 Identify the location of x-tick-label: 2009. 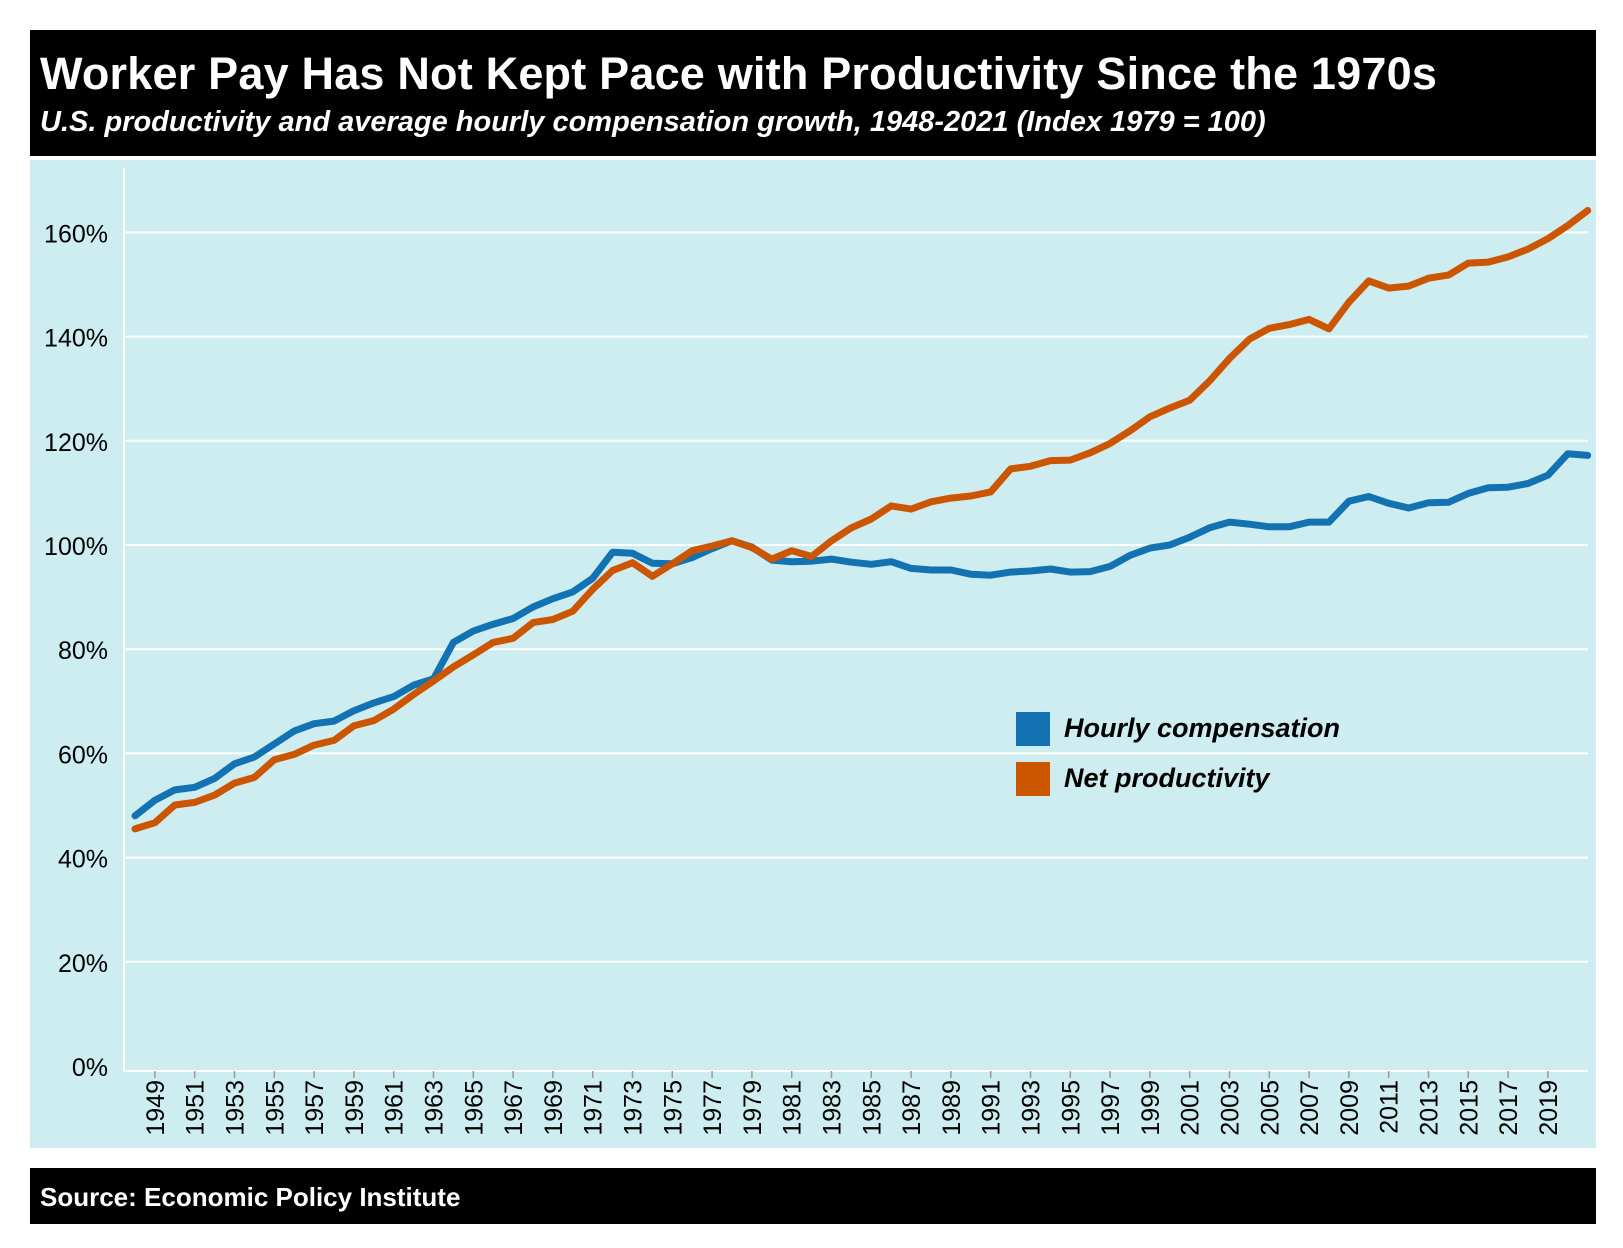
(1350, 1108).